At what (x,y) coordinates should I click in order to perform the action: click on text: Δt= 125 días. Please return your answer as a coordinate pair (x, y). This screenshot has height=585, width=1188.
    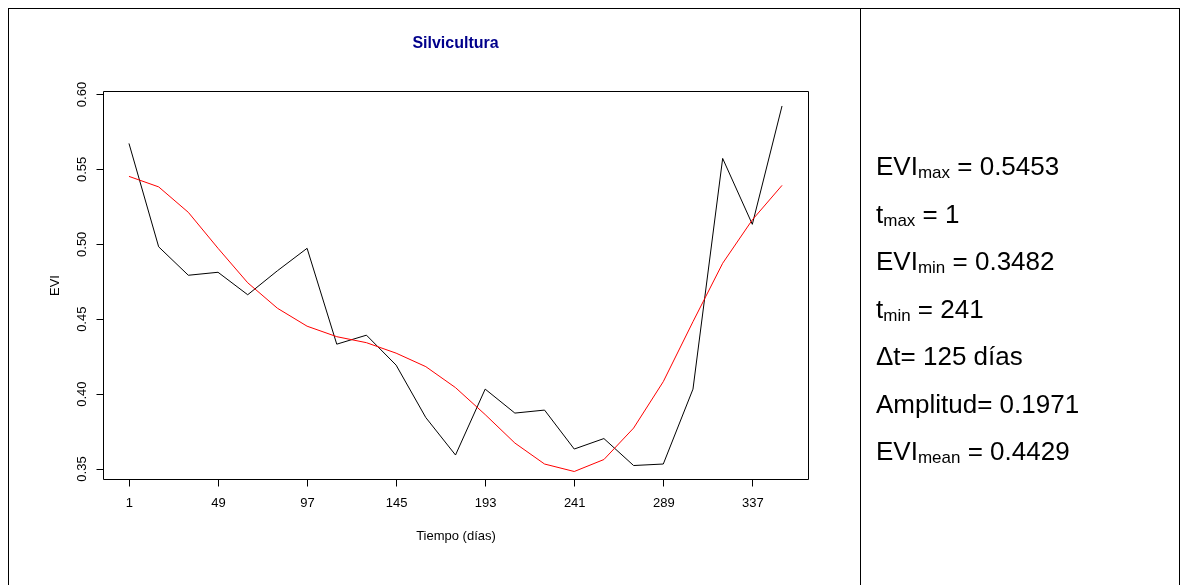
    Looking at the image, I should click on (950, 356).